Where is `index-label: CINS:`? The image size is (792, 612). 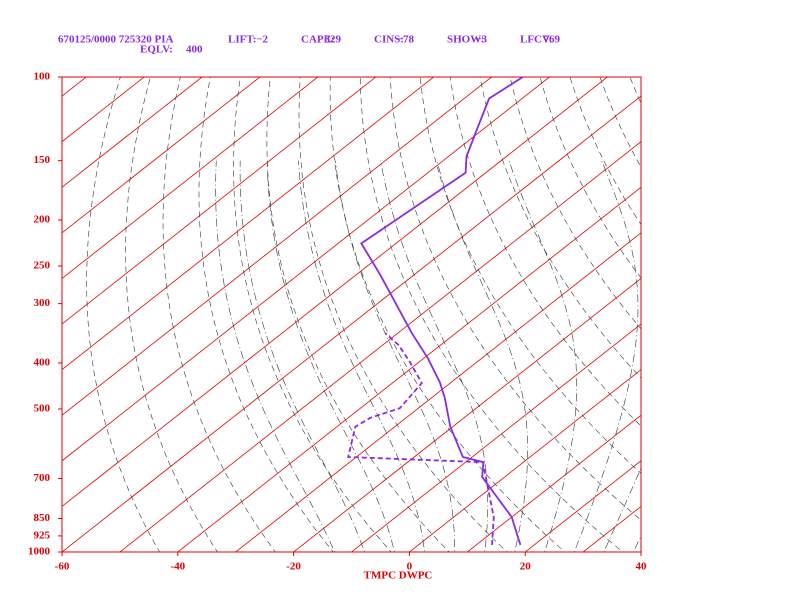 index-label: CINS: is located at coordinates (389, 40).